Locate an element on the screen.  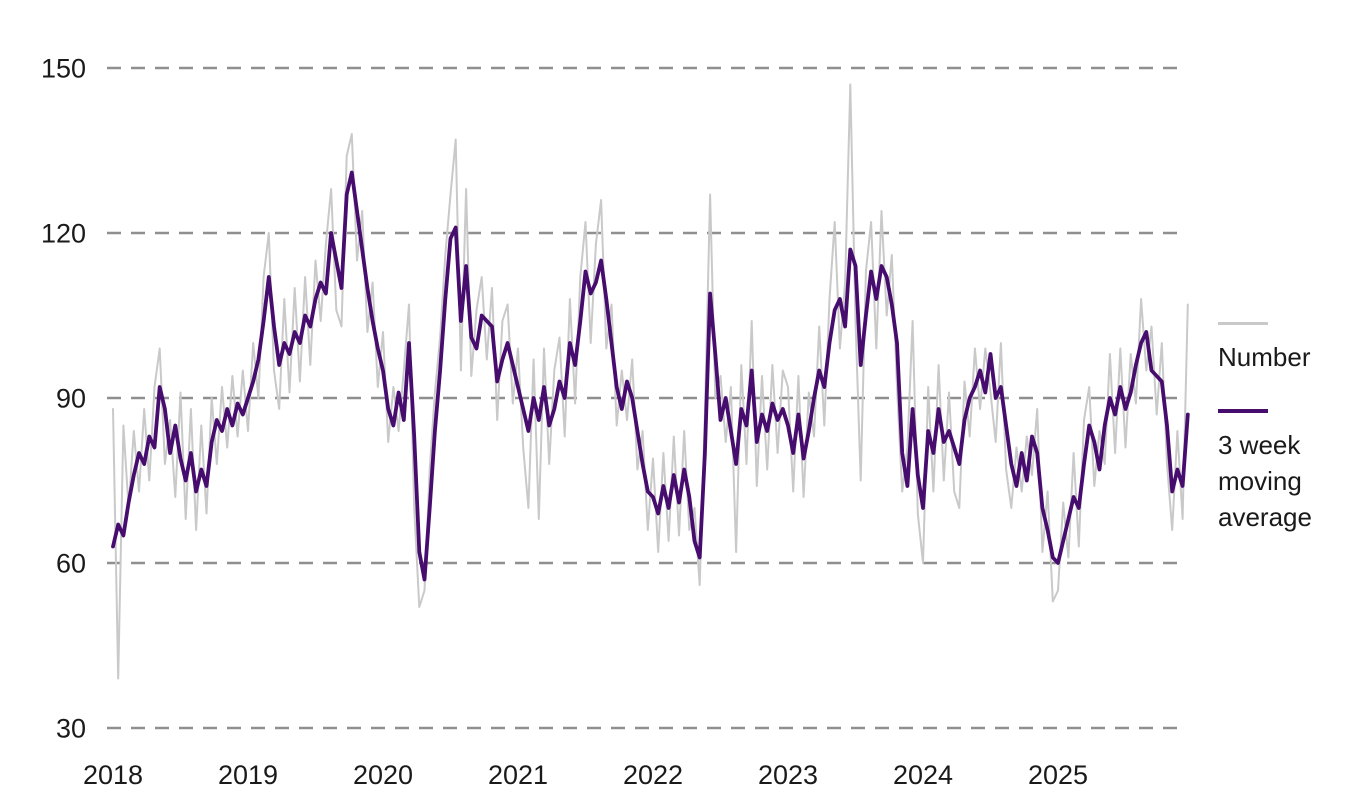
x-tick-label: 2025 is located at coordinates (1058, 775).